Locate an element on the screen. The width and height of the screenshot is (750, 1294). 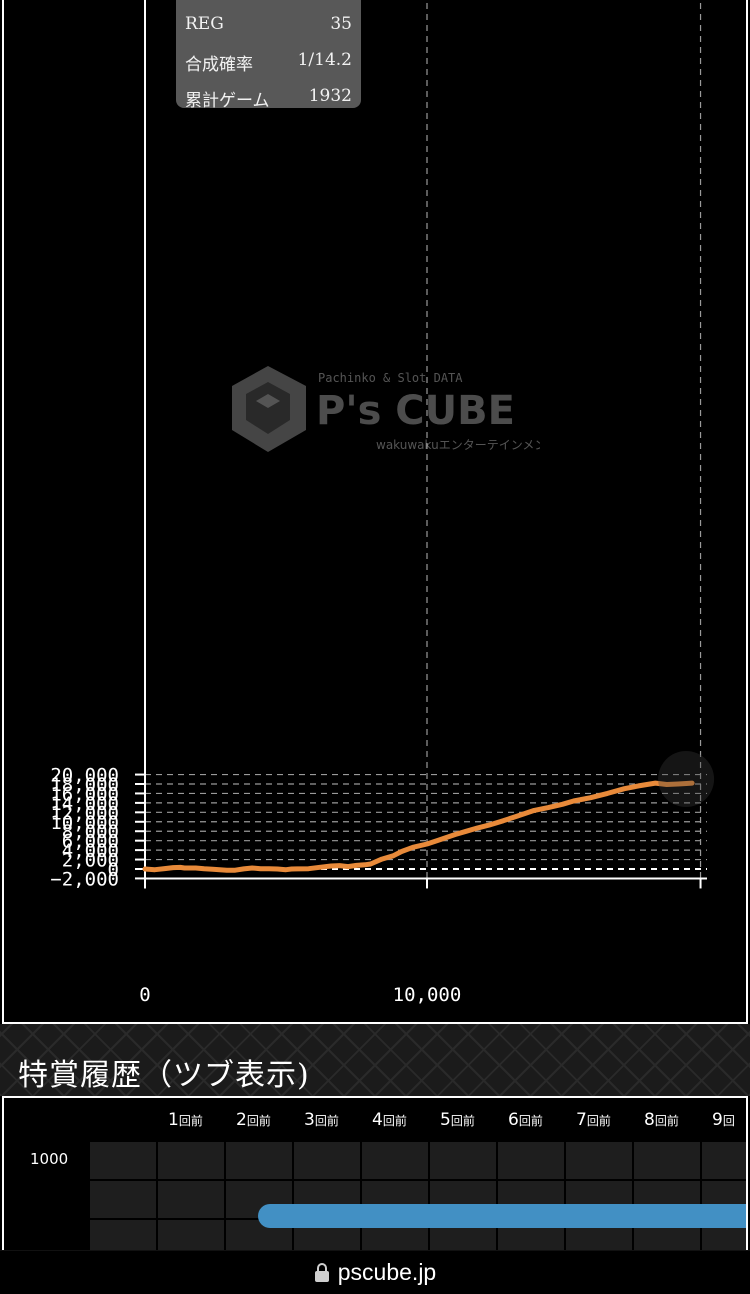
history-column-header: 4回前 is located at coordinates (389, 1120).